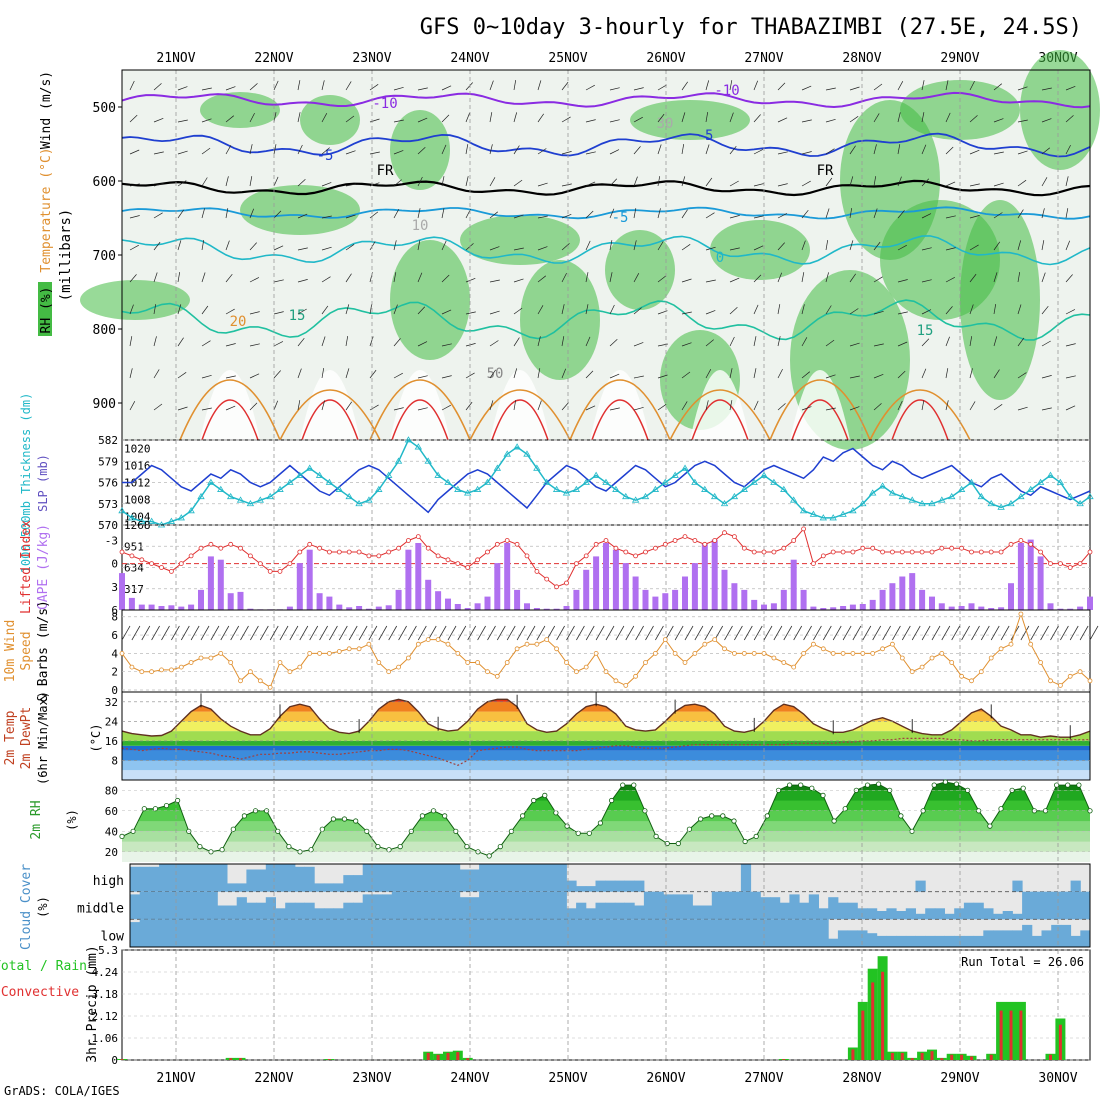 The width and height of the screenshot is (1100, 1104). I want to click on precip-convective-label: Convective, so click(40, 992).